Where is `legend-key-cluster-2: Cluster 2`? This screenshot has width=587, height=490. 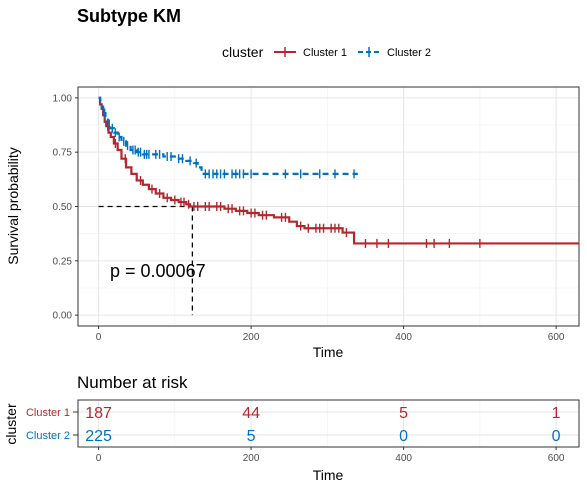 legend-key-cluster-2: Cluster 2 is located at coordinates (394, 53).